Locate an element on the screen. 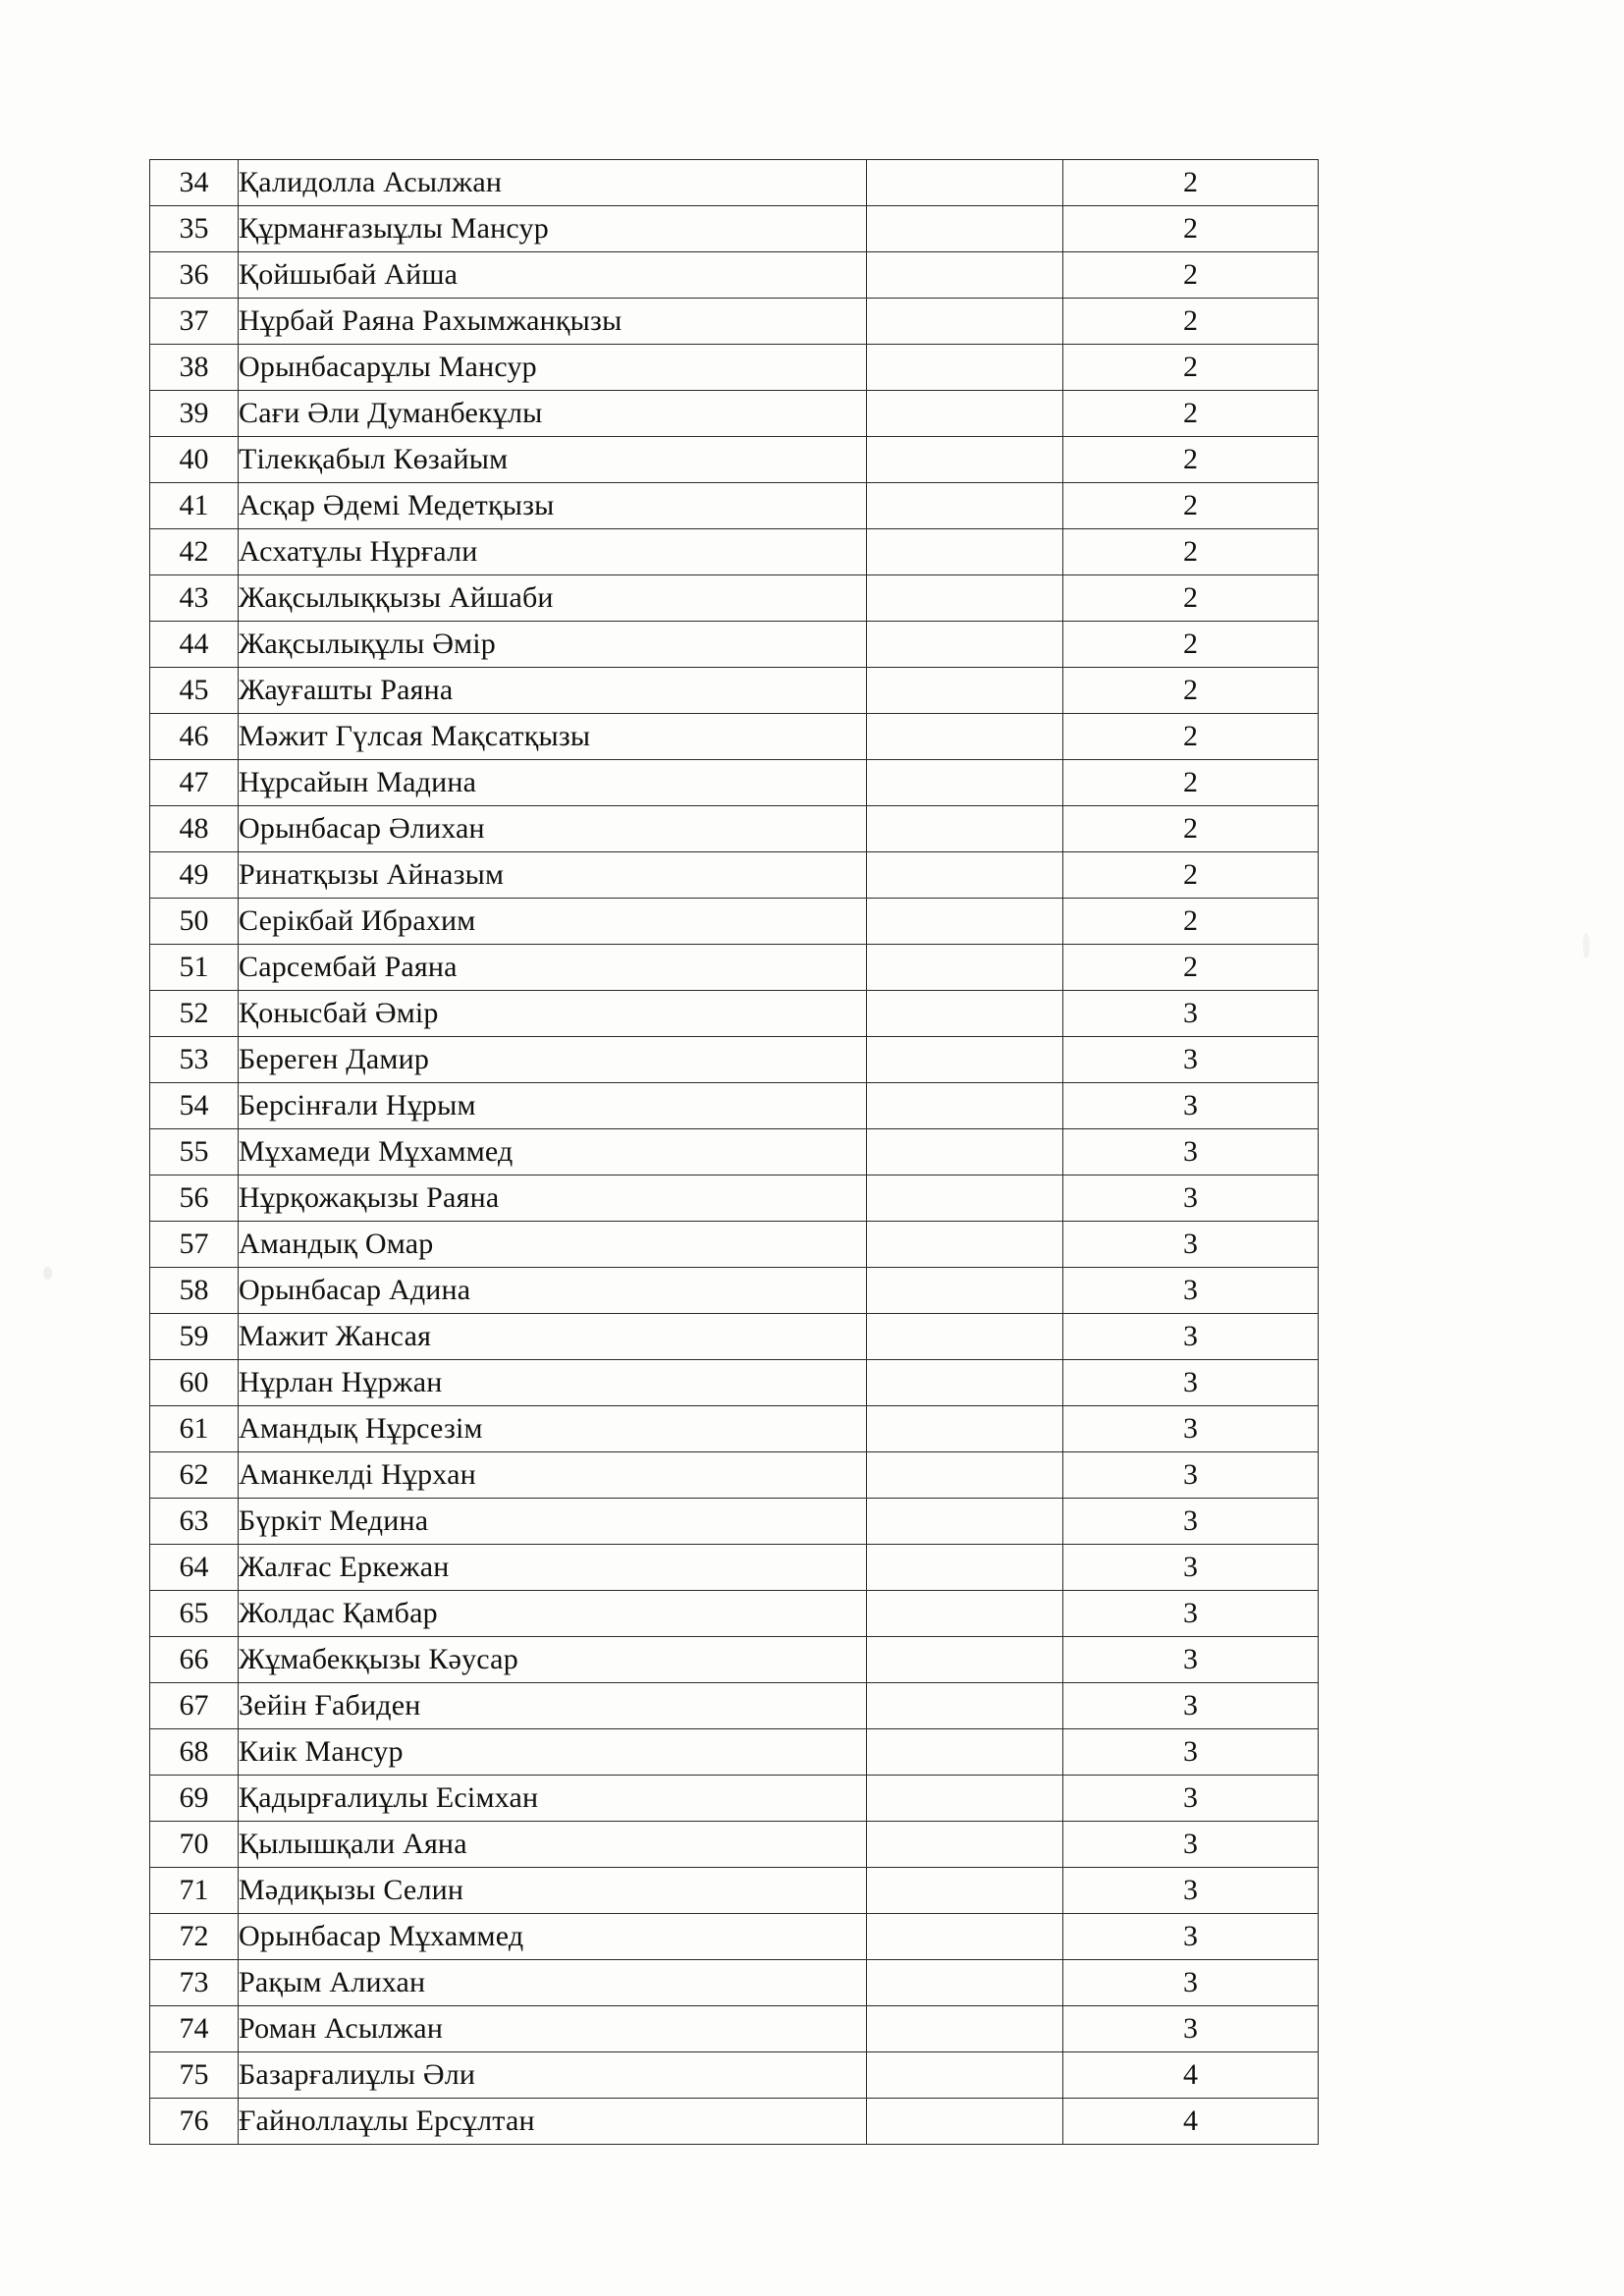 Image resolution: width=1624 pixels, height=2296 pixels. row-number-cell: 34 is located at coordinates (194, 182).